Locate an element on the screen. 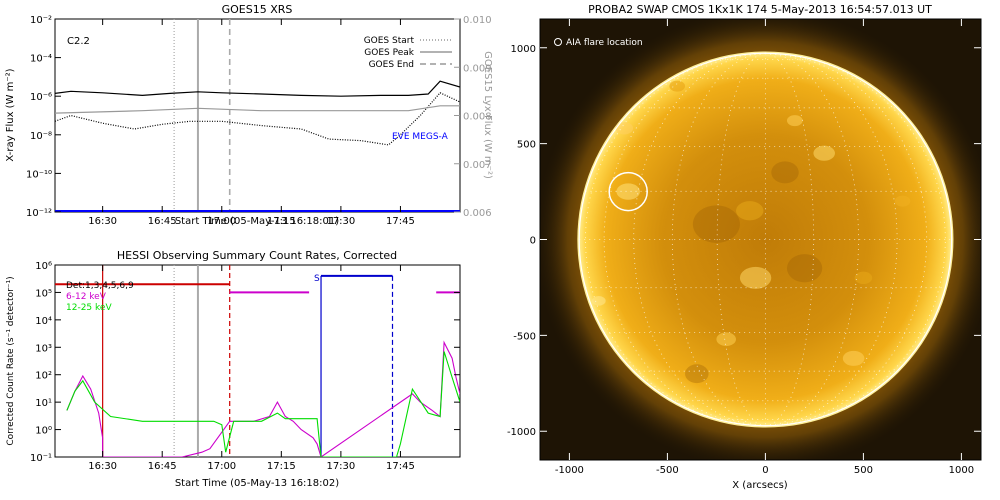 This screenshot has height=500, width=1000. hessi-ytick-label: 10⁵ is located at coordinates (43, 293).